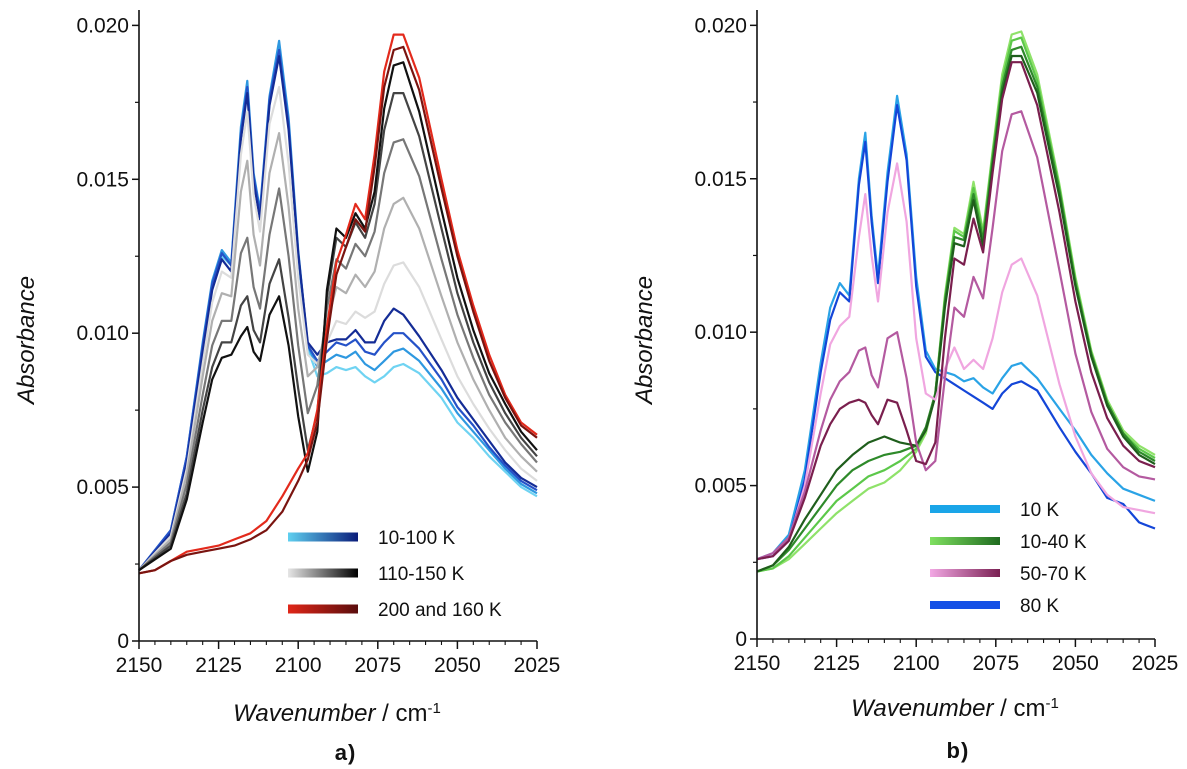 The height and width of the screenshot is (769, 1187). What do you see at coordinates (644, 341) in the screenshot?
I see `y-axis-label-b: Absorbance` at bounding box center [644, 341].